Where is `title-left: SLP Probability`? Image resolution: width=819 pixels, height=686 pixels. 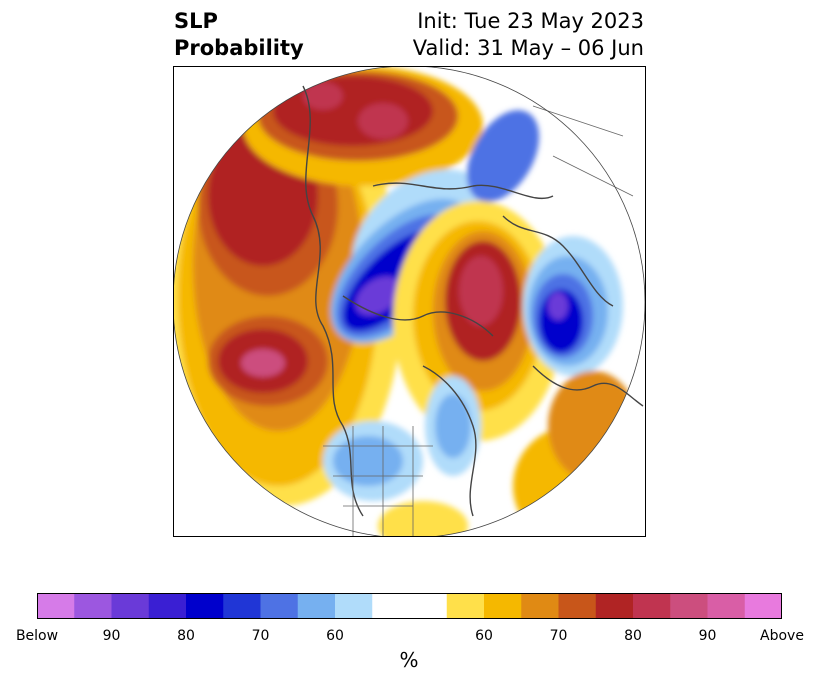
title-left: SLP Probability is located at coordinates (239, 35).